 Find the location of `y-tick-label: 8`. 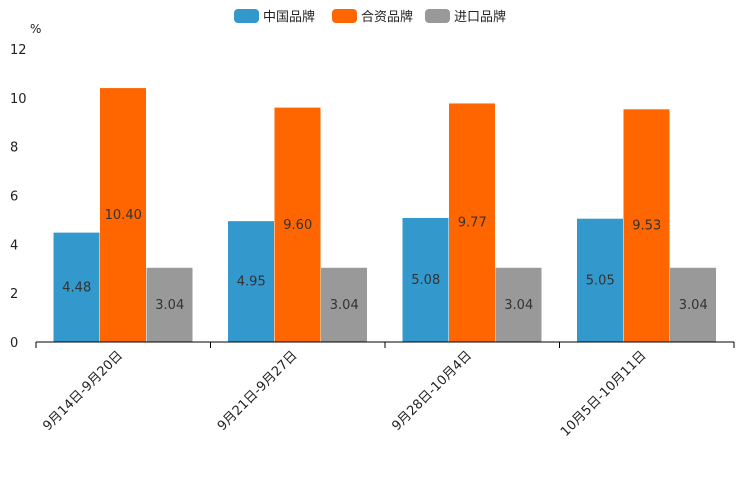

y-tick-label: 8 is located at coordinates (14, 148).